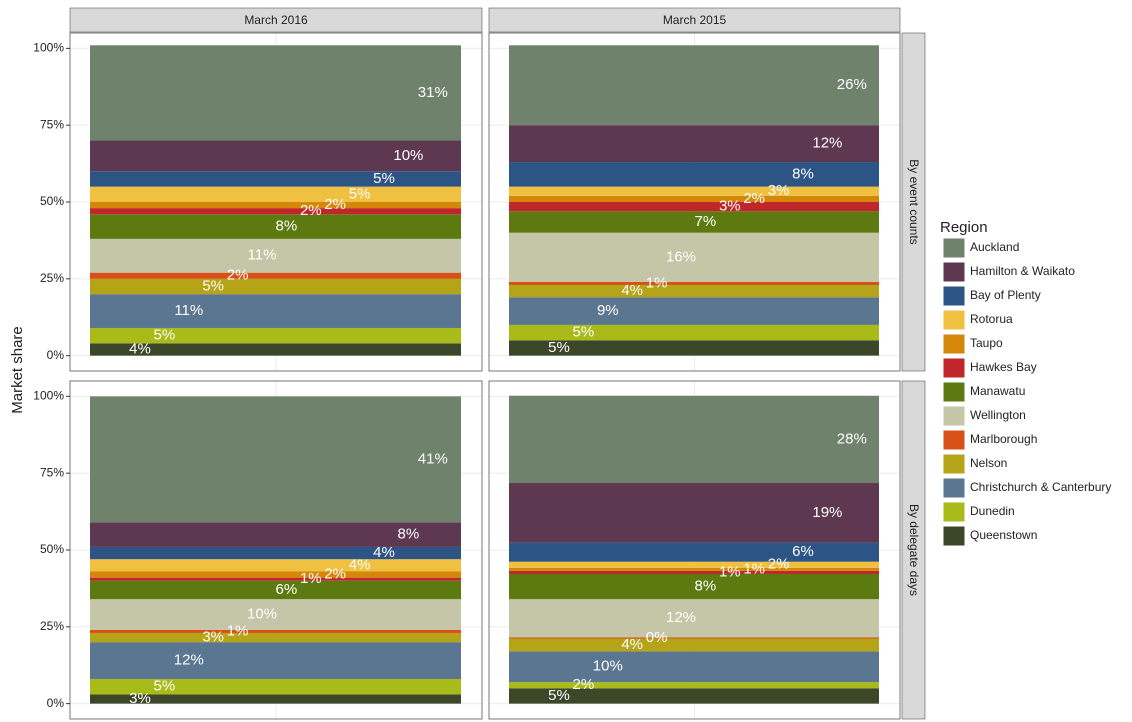 This screenshot has width=1132, height=722. I want to click on legend-label: Nelson, so click(988, 463).